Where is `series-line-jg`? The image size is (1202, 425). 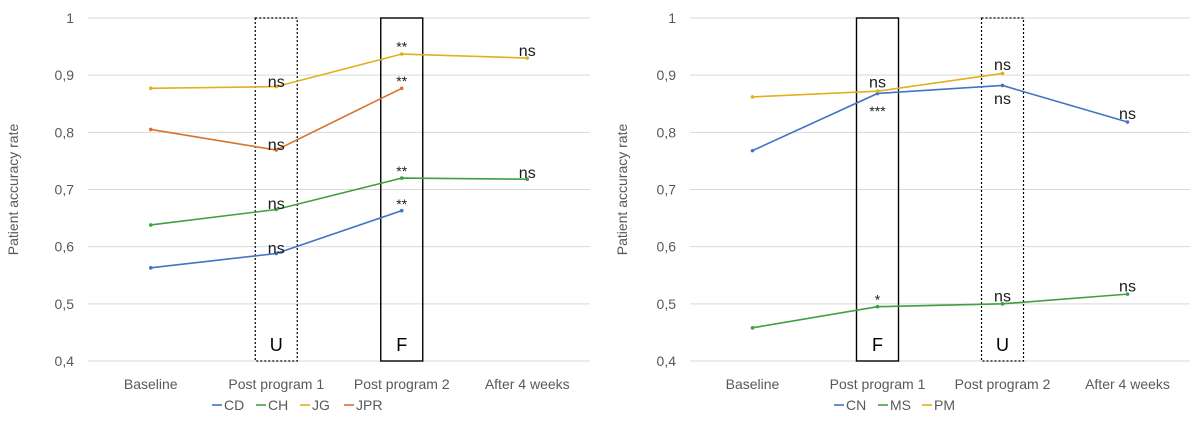 series-line-jg is located at coordinates (339, 71).